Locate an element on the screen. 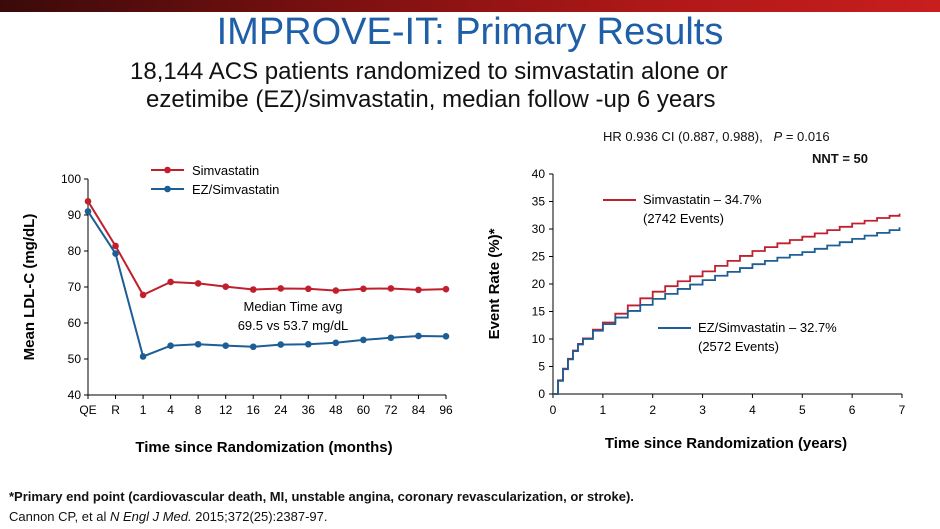 The height and width of the screenshot is (529, 940). citation-journal: N Engl J Med. is located at coordinates (150, 516).